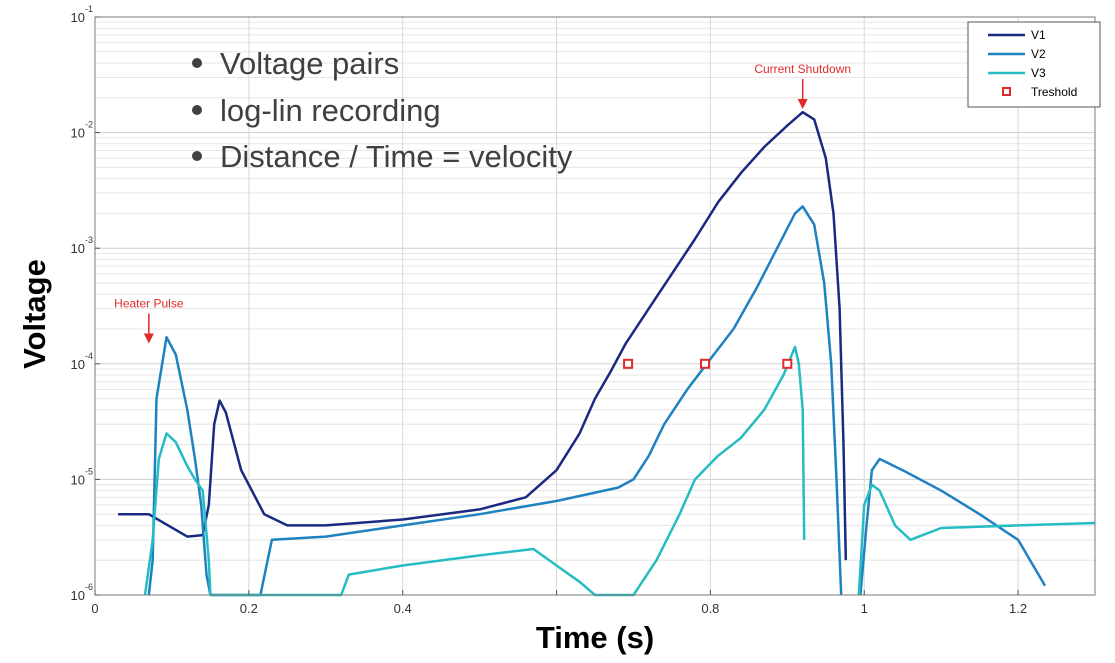 The width and height of the screenshot is (1115, 663). Describe the element at coordinates (89, 471) in the screenshot. I see `y-tick-exponent: -5` at that location.